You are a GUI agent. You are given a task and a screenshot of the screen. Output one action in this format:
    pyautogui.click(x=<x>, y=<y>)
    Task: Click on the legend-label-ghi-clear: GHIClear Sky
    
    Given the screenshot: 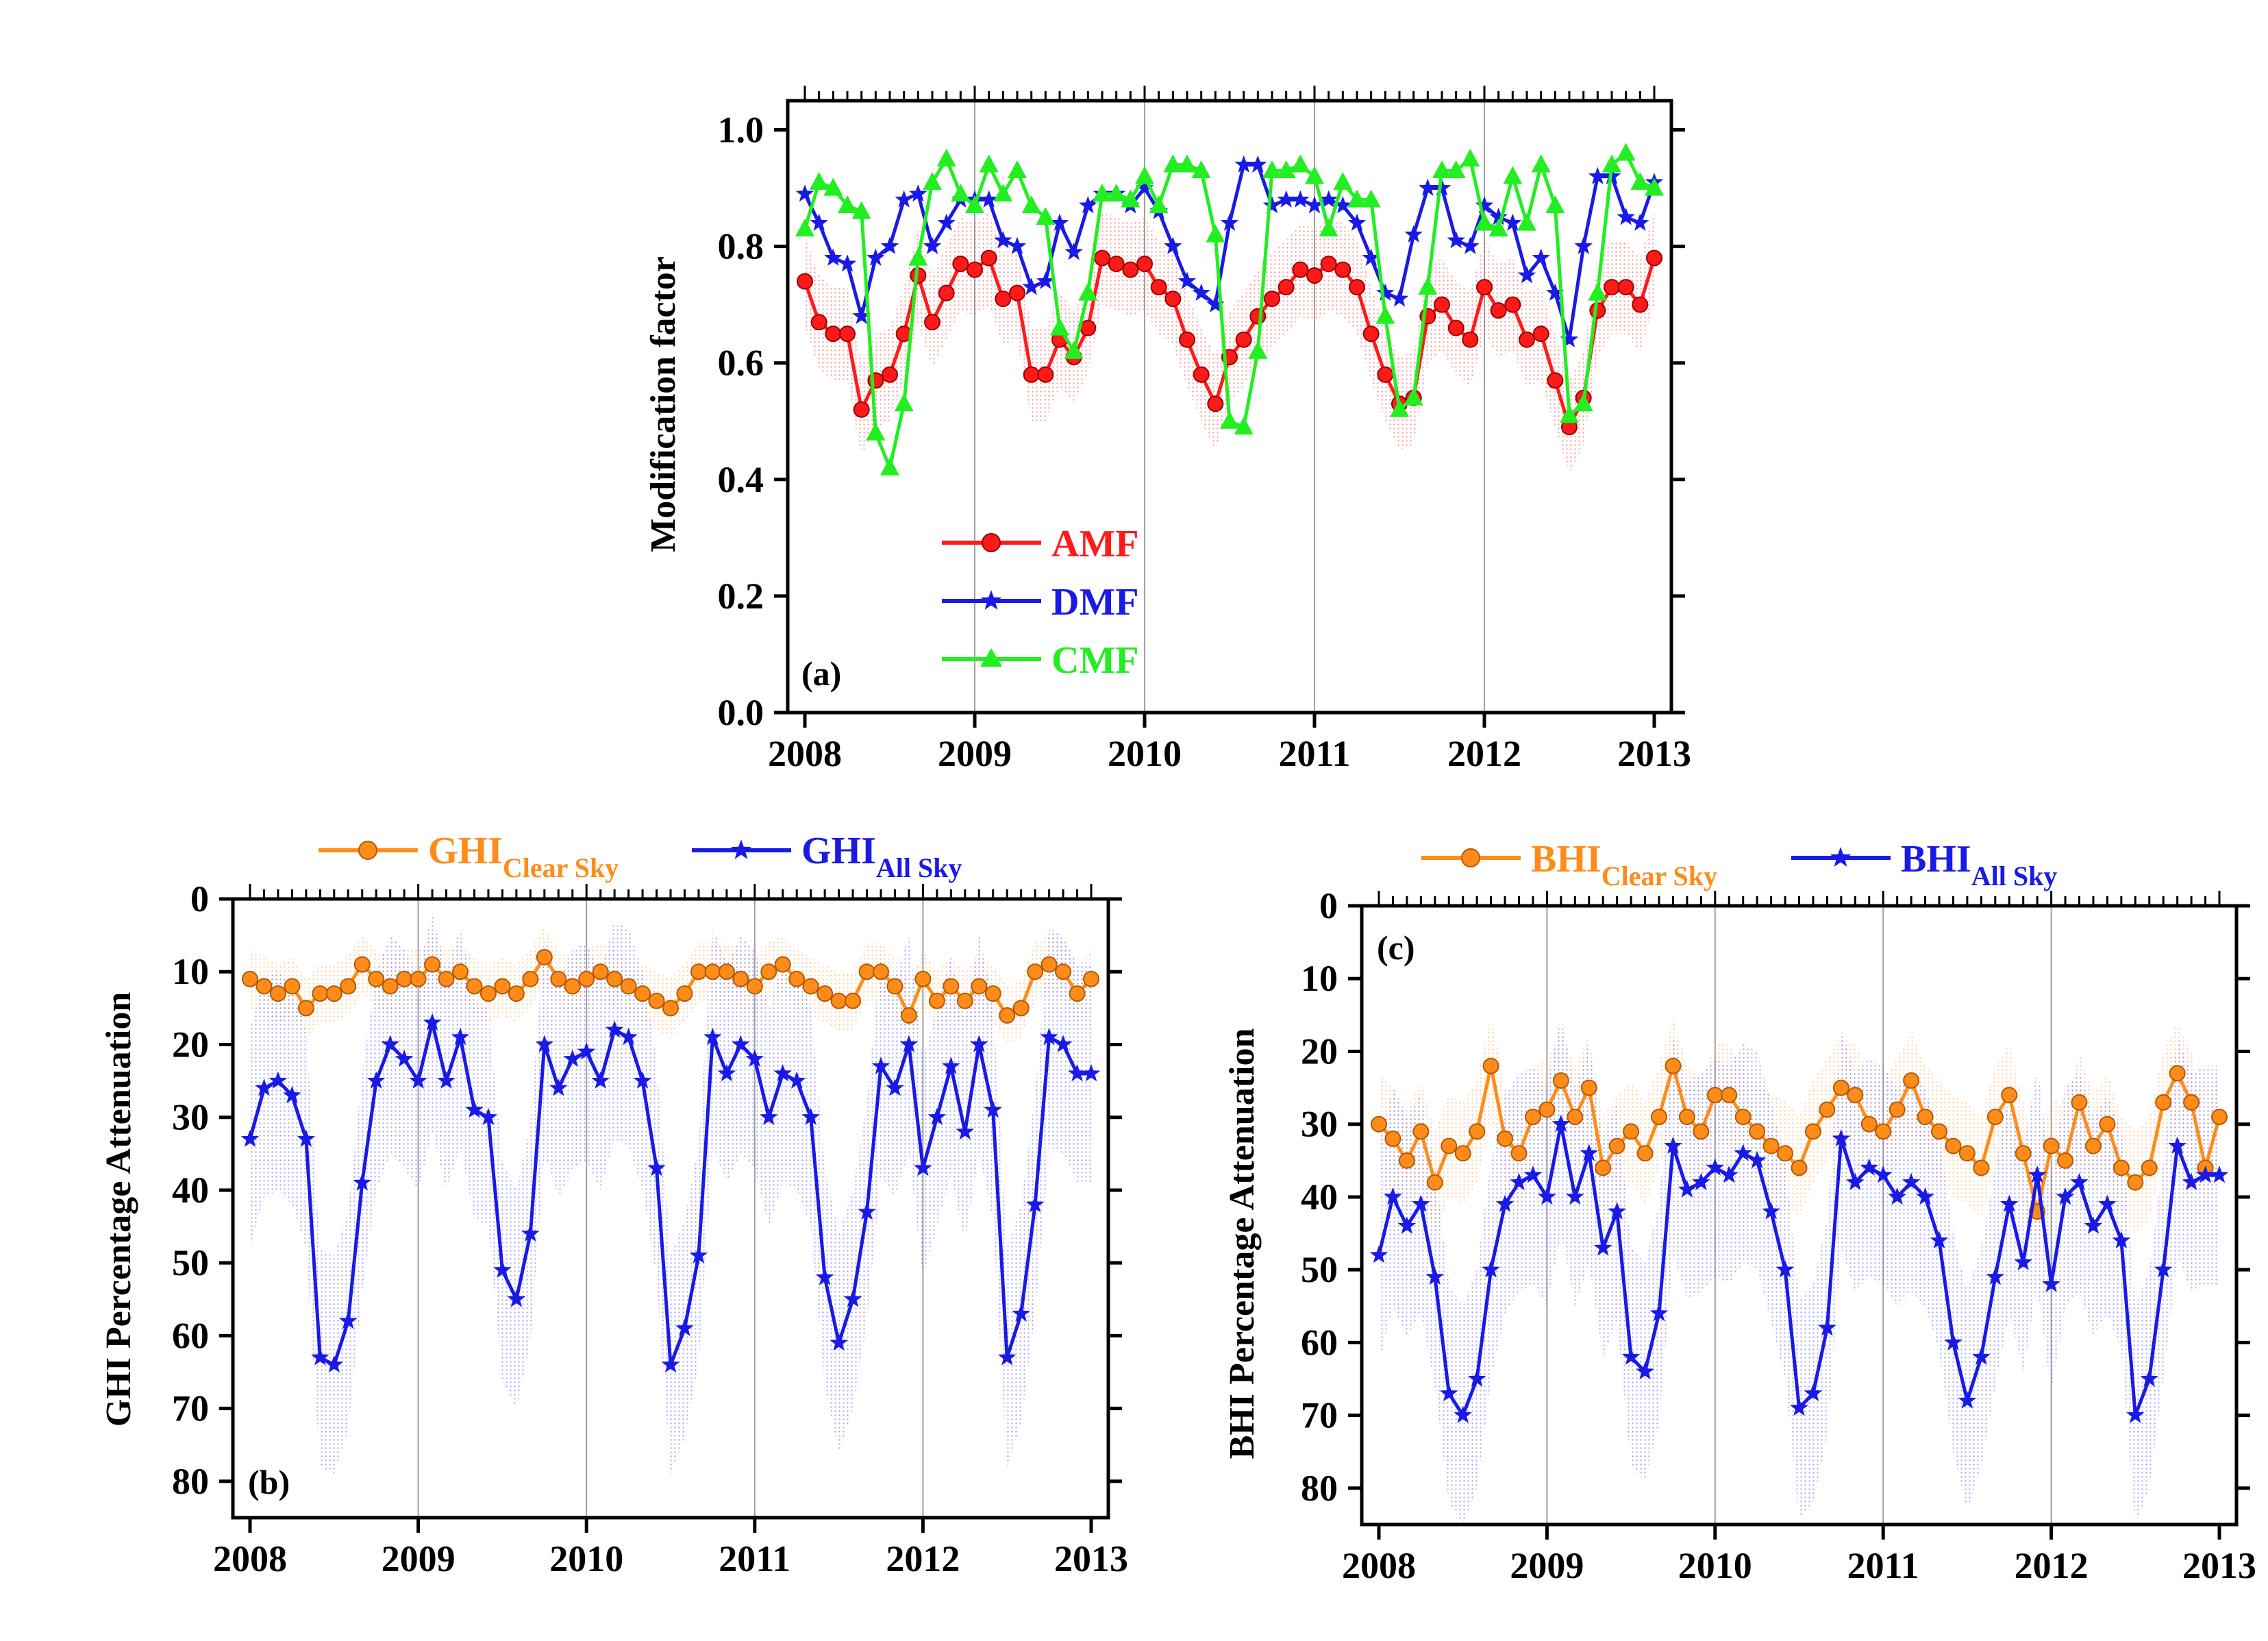 What is the action you would take?
    pyautogui.click(x=523, y=856)
    